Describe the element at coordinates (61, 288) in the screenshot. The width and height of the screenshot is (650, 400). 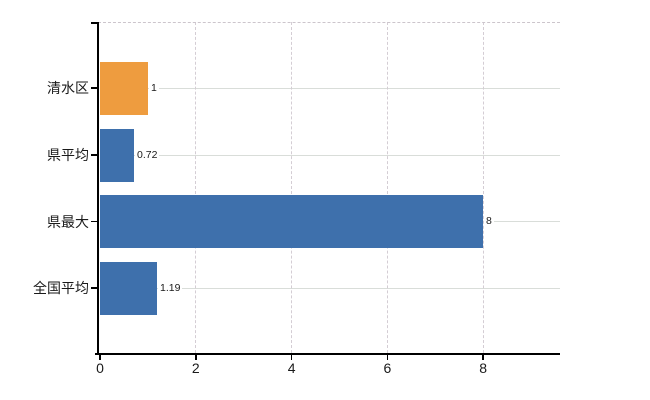
I see `category-label-national-average: 全国平均` at that location.